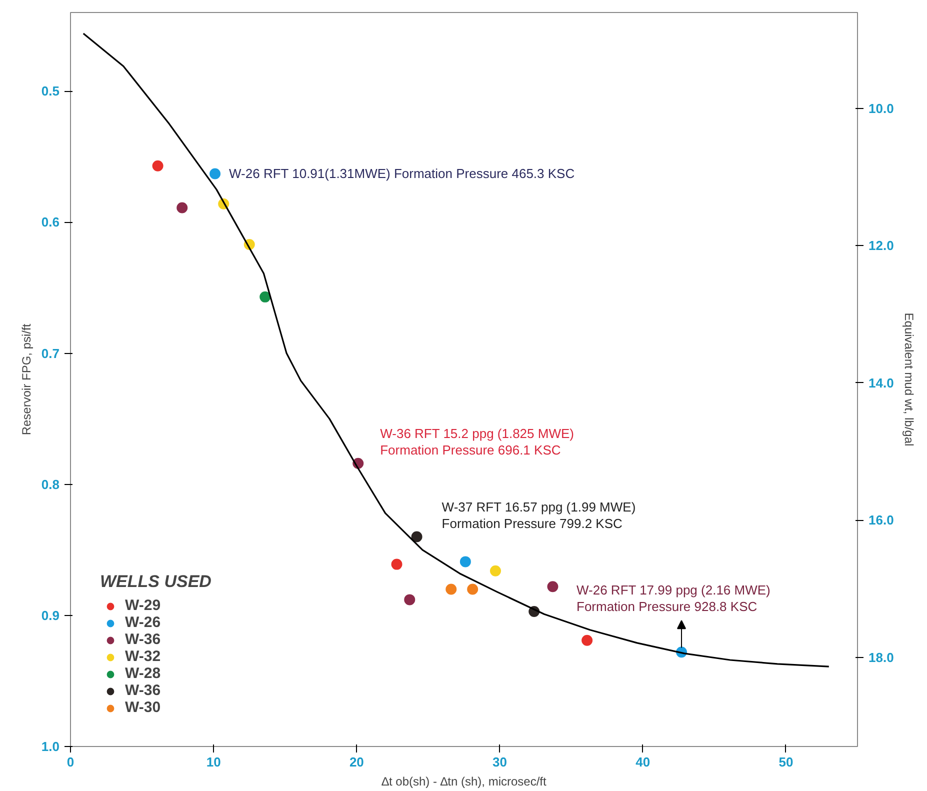  Describe the element at coordinates (539, 515) in the screenshot. I see `annotation: W-37 RFT 16.57 ppg (1.99 MWE) Formation Pressure 799.2 KSC` at that location.